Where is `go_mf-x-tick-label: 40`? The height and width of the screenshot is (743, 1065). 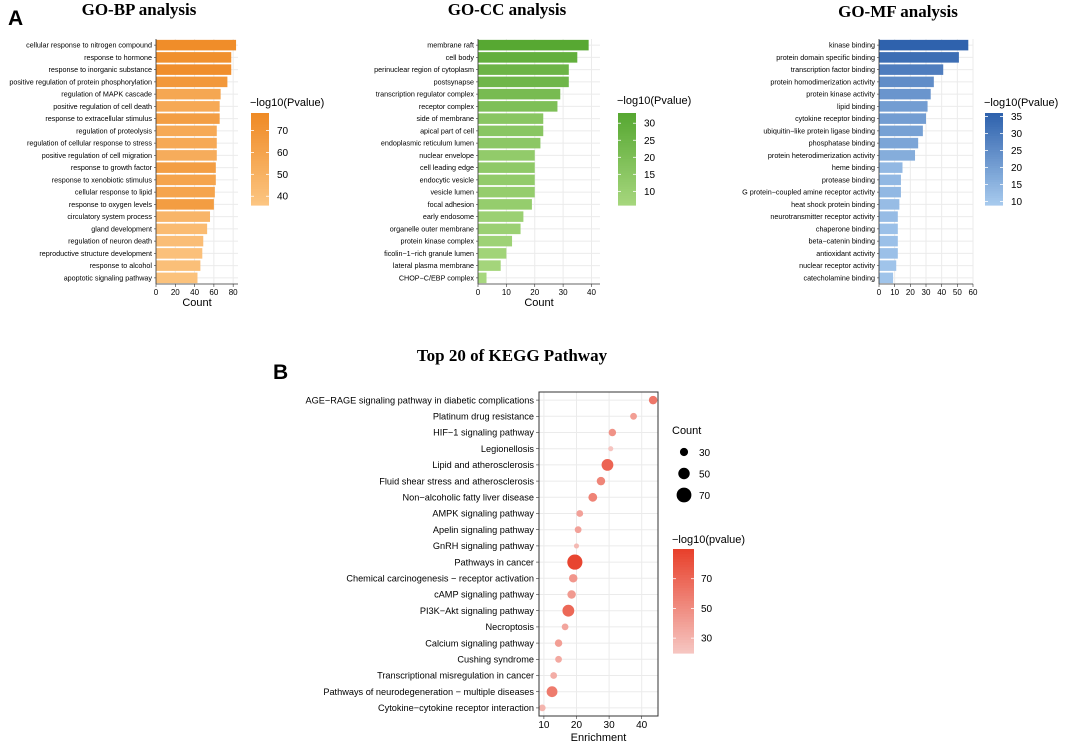 go_mf-x-tick-label: 40 is located at coordinates (941, 292).